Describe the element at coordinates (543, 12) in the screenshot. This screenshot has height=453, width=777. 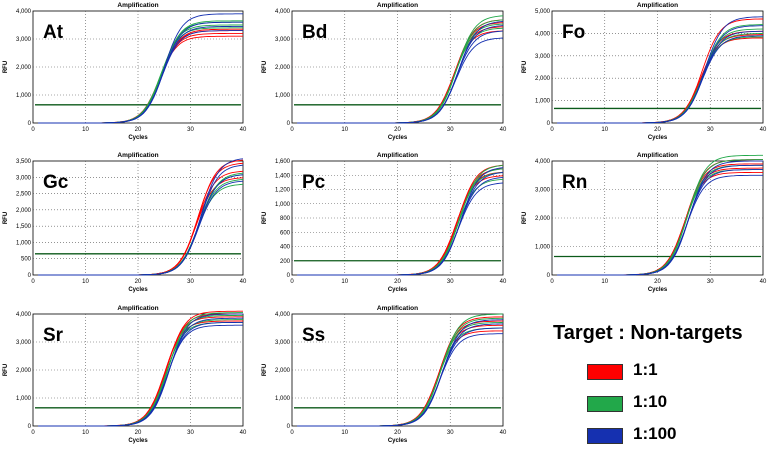
I see `y-tick-label: 5,000` at that location.